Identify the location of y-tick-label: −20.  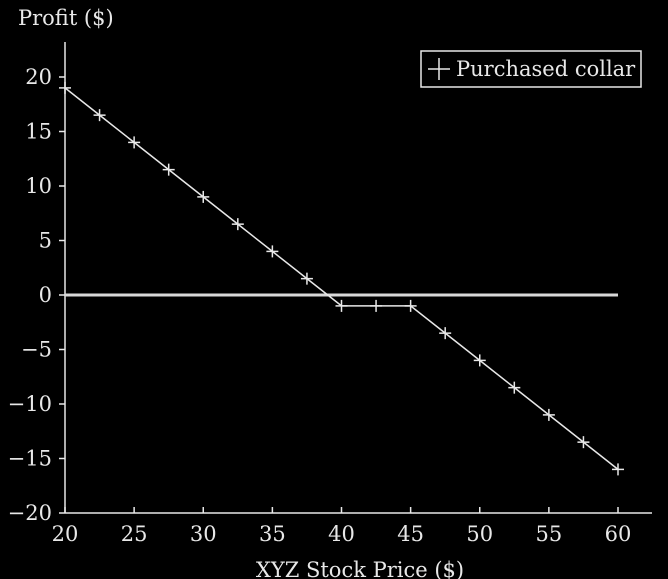
(30, 513).